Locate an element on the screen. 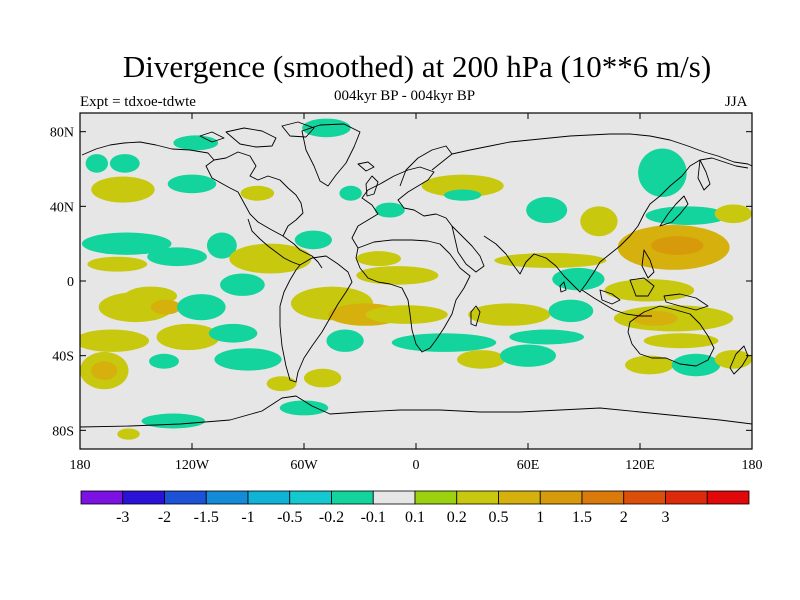 The width and height of the screenshot is (800, 600). lon-tick-label: 60E is located at coordinates (528, 465).